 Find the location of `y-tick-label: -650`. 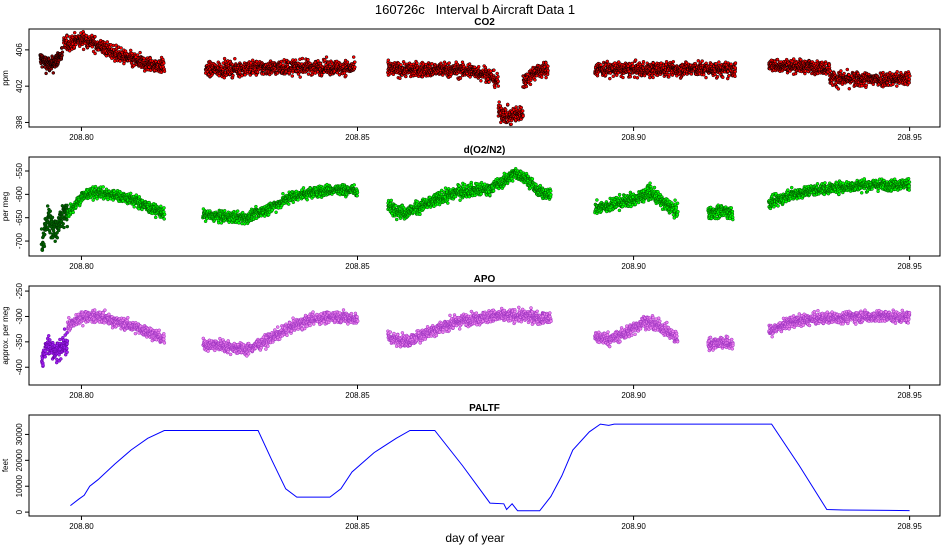

y-tick-label: -650 is located at coordinates (19, 217).